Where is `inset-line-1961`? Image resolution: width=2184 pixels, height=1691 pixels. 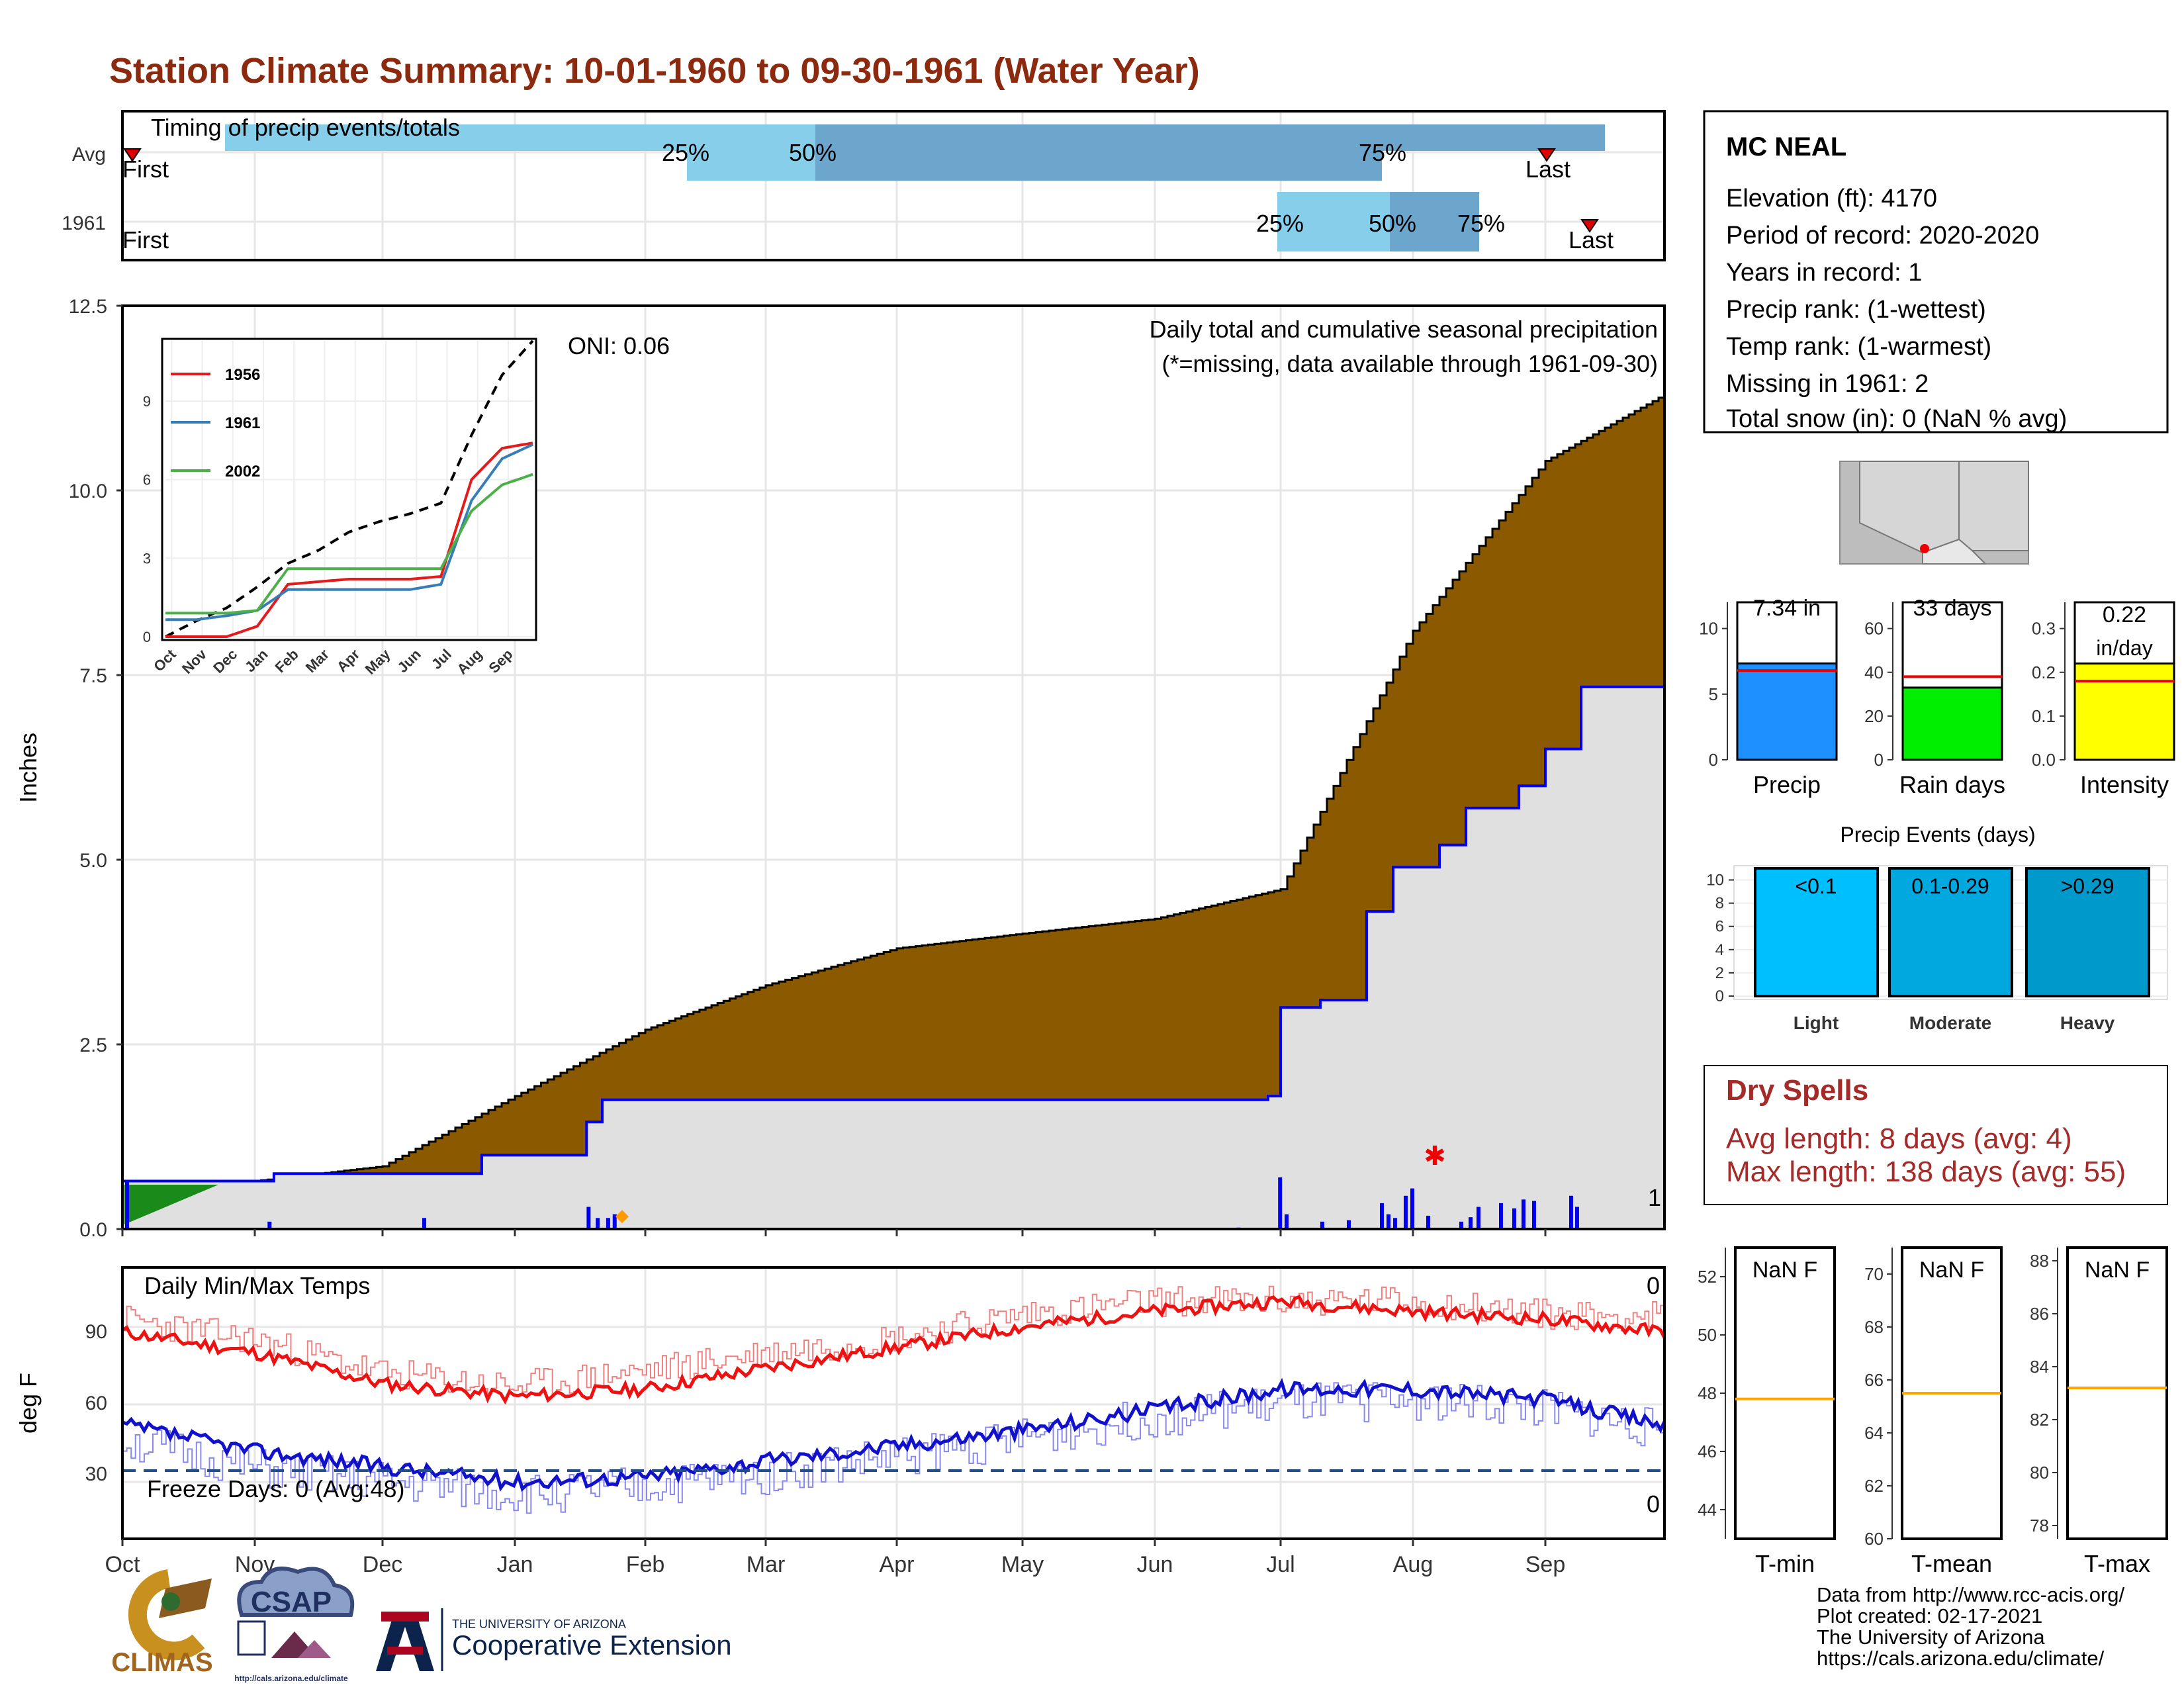
inset-line-1961 is located at coordinates (349, 532).